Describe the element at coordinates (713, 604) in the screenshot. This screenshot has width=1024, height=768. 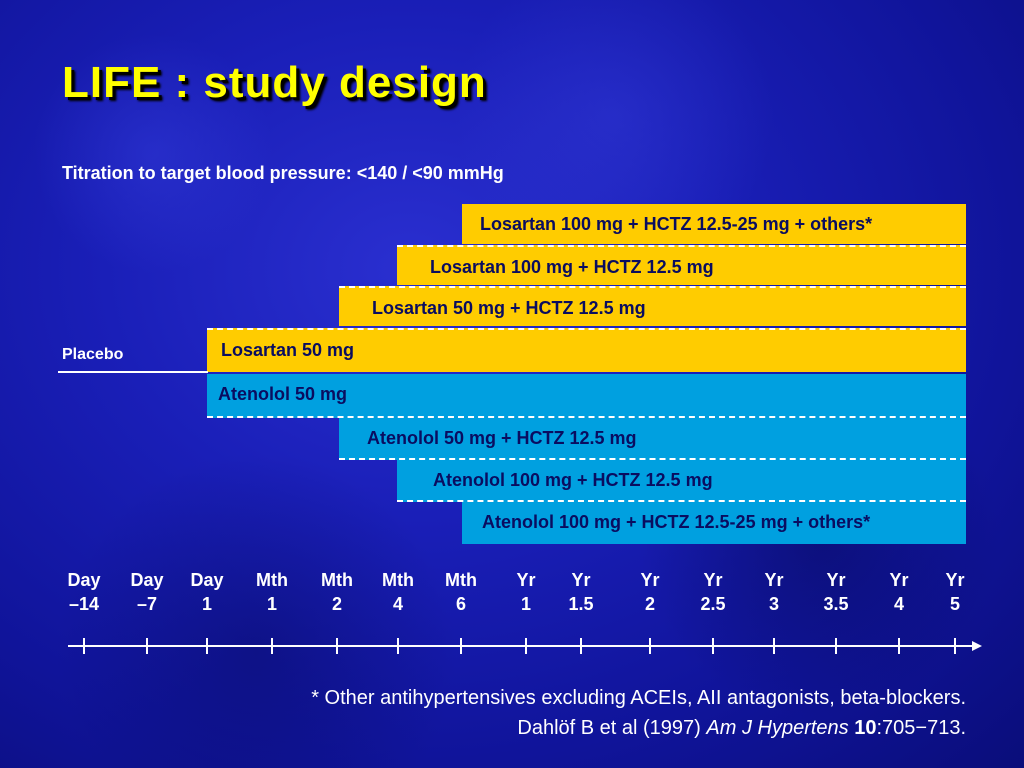
I see `timepoint-value: 2.5` at that location.